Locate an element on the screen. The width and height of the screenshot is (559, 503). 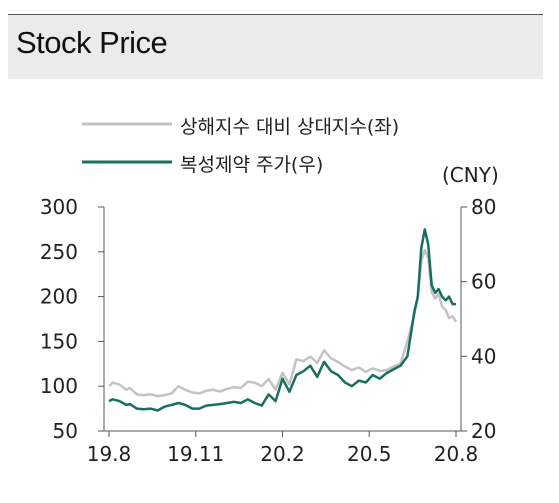
x-tick-label: 20.8 is located at coordinates (456, 454).